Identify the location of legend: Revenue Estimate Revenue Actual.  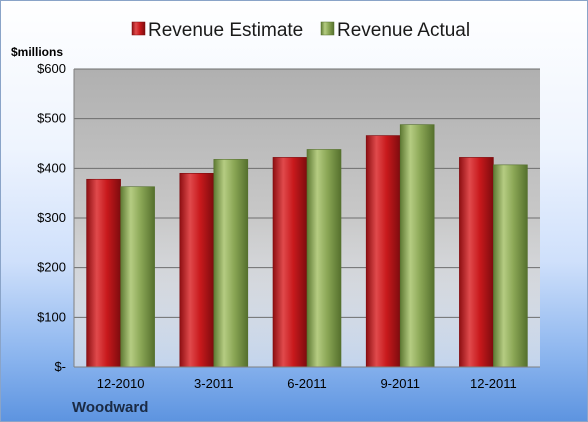
(300, 30).